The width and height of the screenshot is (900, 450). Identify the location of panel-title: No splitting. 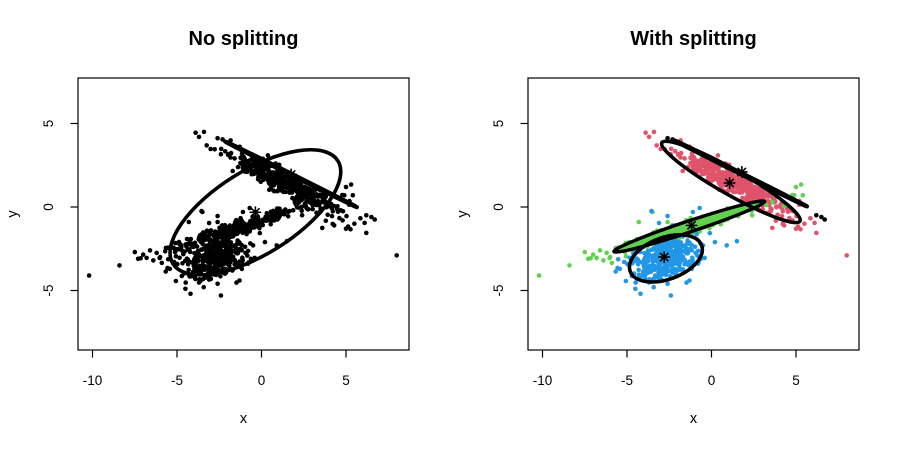
(244, 39).